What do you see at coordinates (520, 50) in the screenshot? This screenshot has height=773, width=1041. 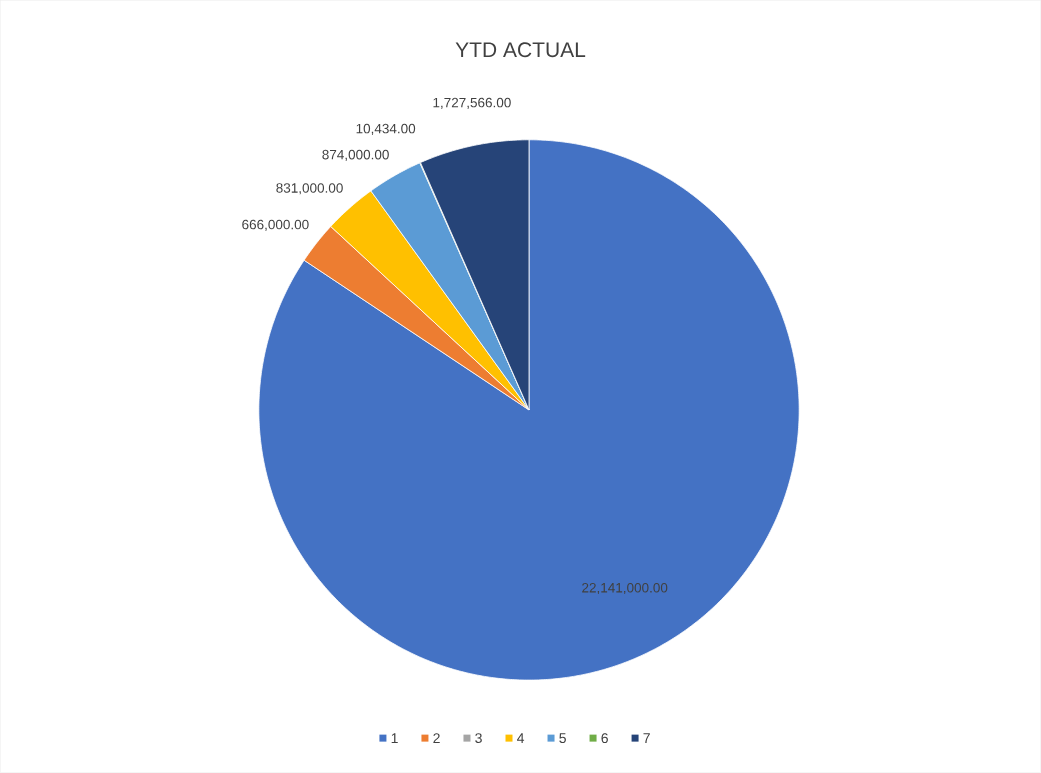 I see `chart-title: YTD ACTUAL` at bounding box center [520, 50].